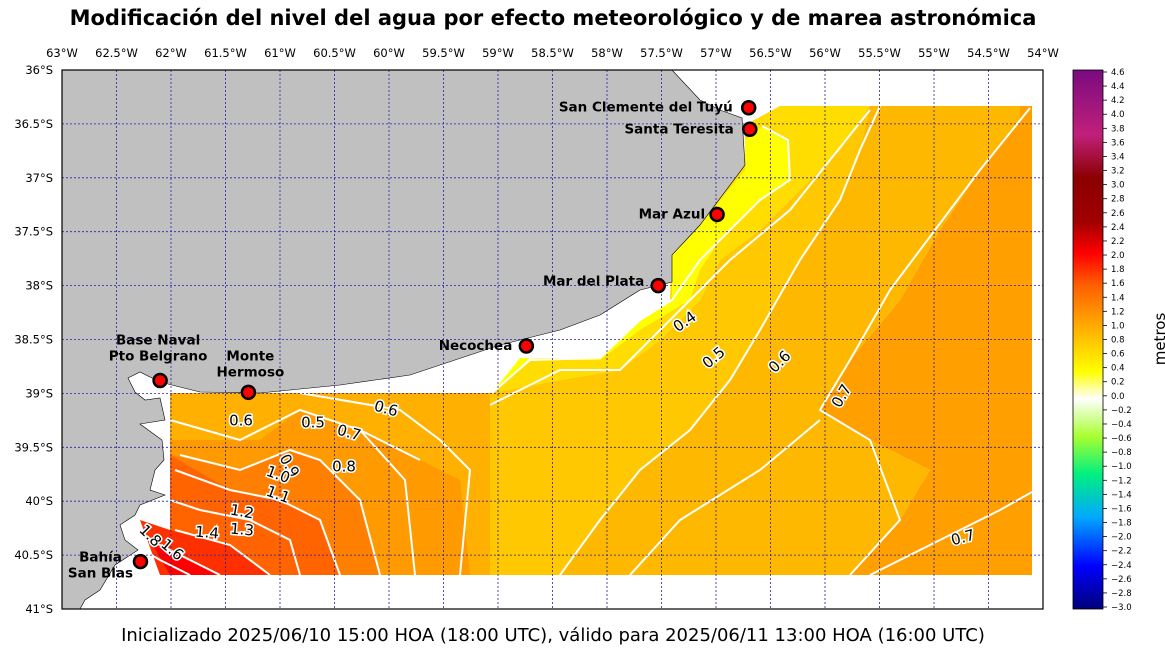  What do you see at coordinates (1118, 157) in the screenshot?
I see `colorbar-tick-label: 3.4` at bounding box center [1118, 157].